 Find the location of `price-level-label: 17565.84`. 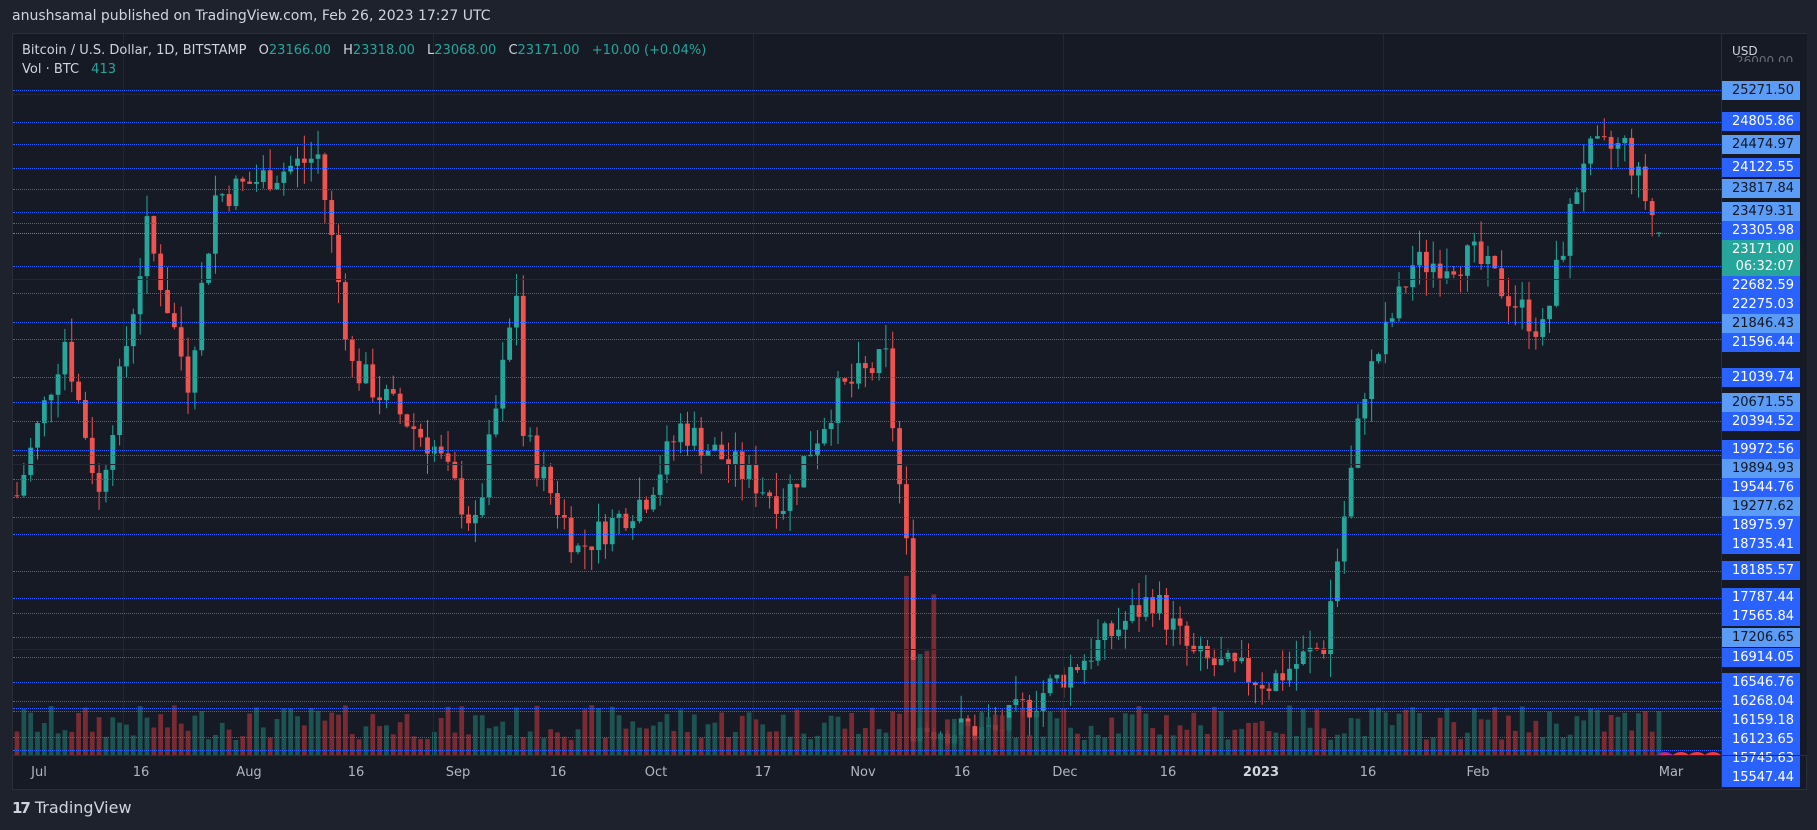

price-level-label: 17565.84 is located at coordinates (1761, 617).